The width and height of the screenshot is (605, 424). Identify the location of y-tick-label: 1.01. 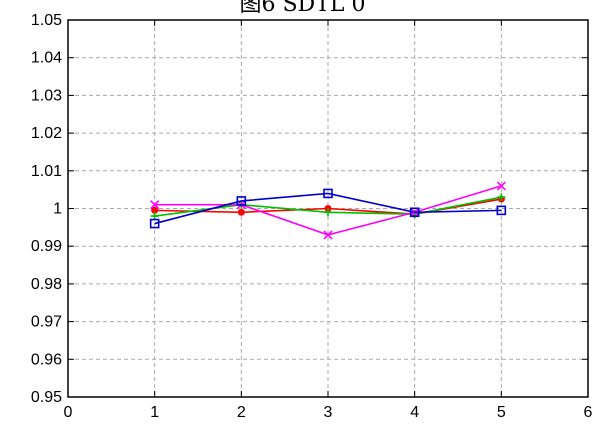
(46, 171).